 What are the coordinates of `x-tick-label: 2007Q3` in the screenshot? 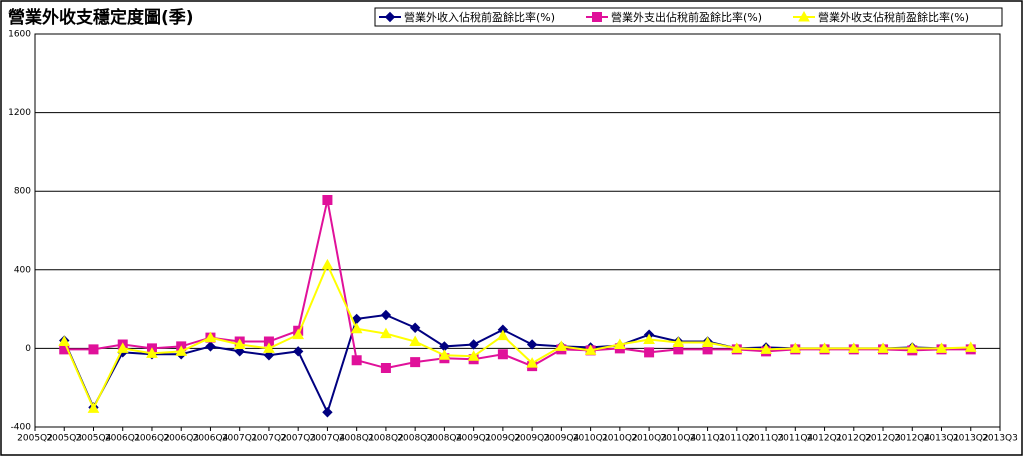 It's located at (298, 439).